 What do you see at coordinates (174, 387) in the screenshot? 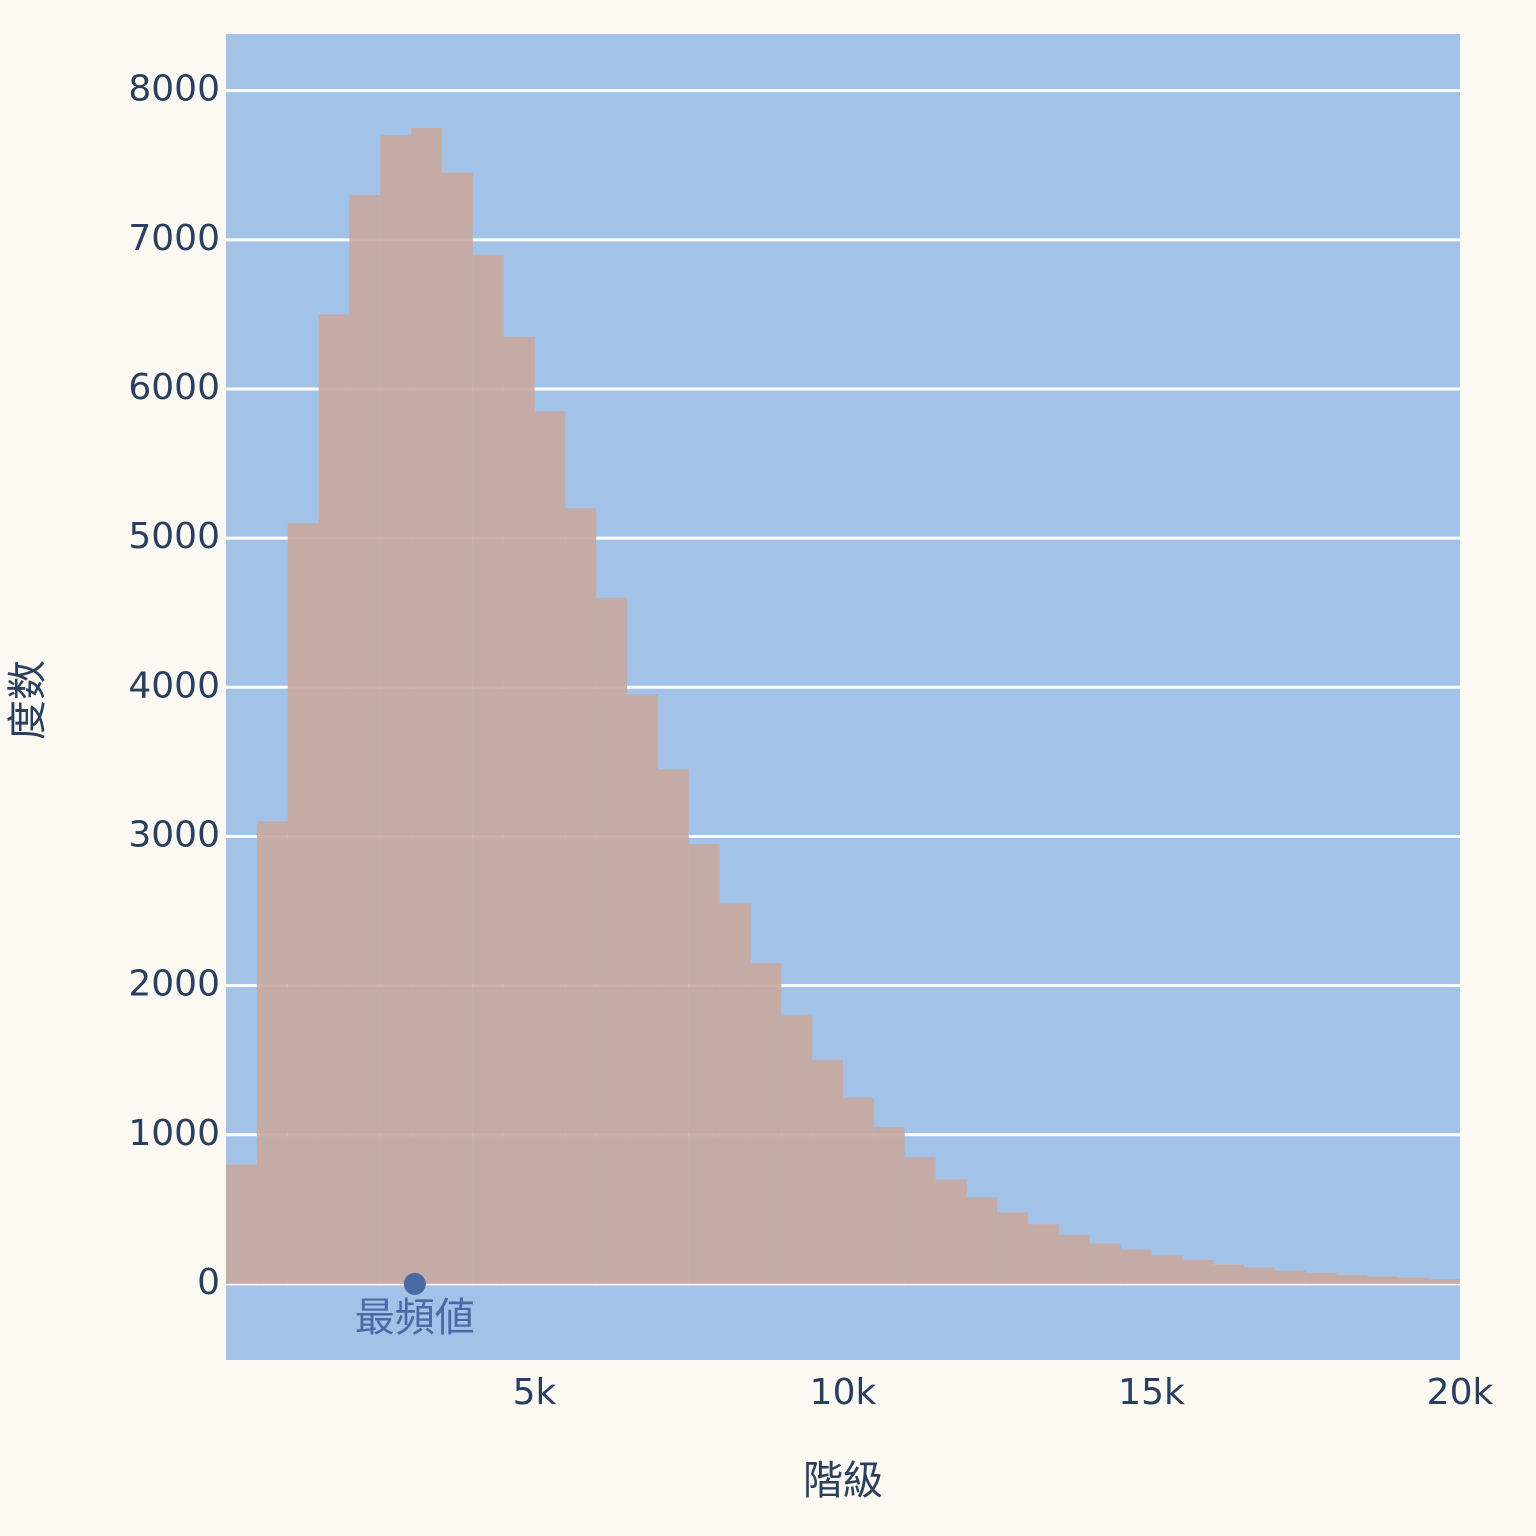
I see `y-tick-label: 6000` at bounding box center [174, 387].